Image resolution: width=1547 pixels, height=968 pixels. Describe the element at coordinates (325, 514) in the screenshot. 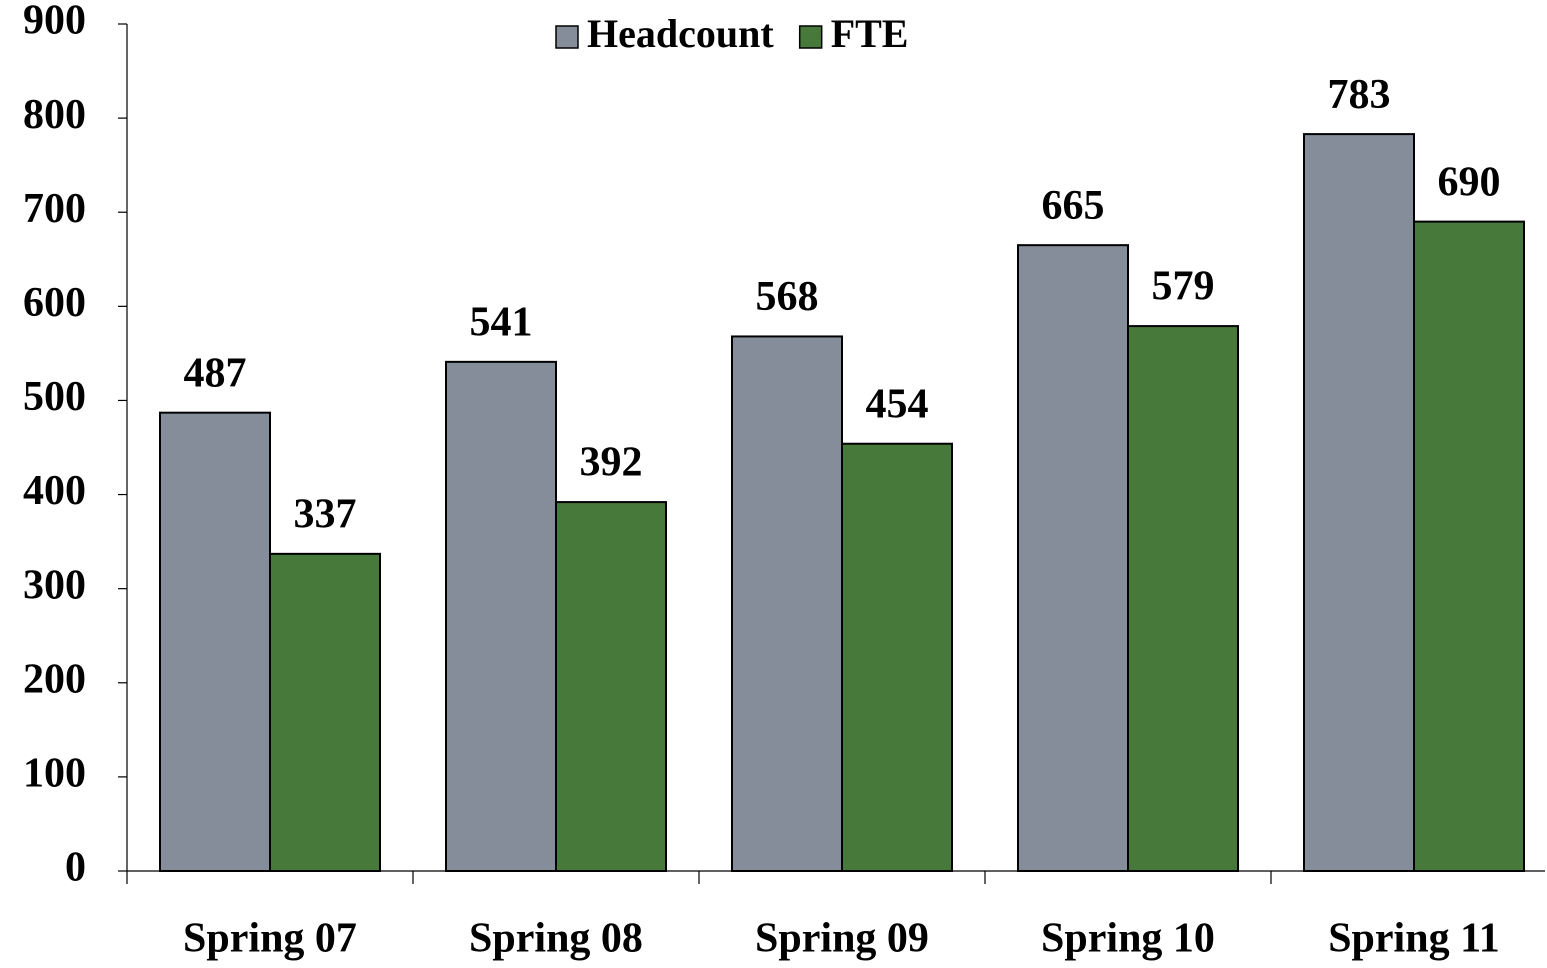

I see `data-label: 337` at that location.